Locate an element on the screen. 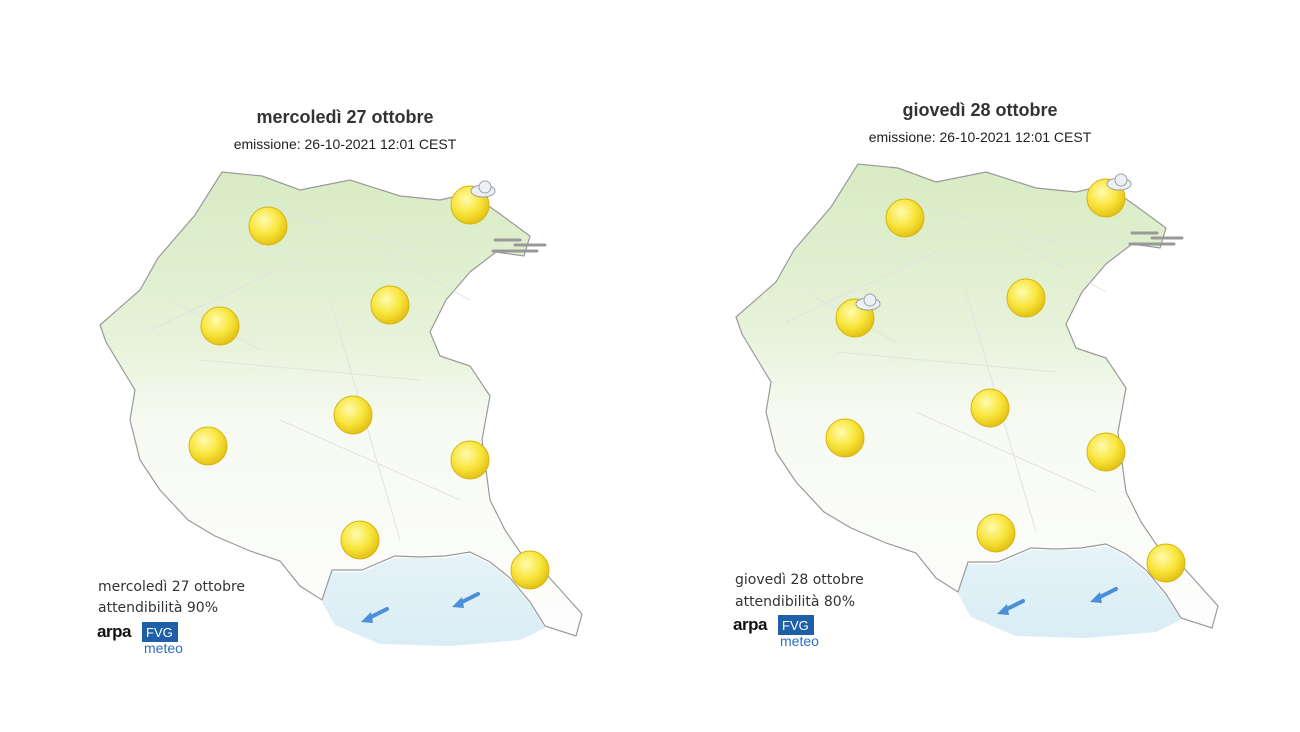 The height and width of the screenshot is (732, 1300). reliability: attendibilità 90% is located at coordinates (158, 608).